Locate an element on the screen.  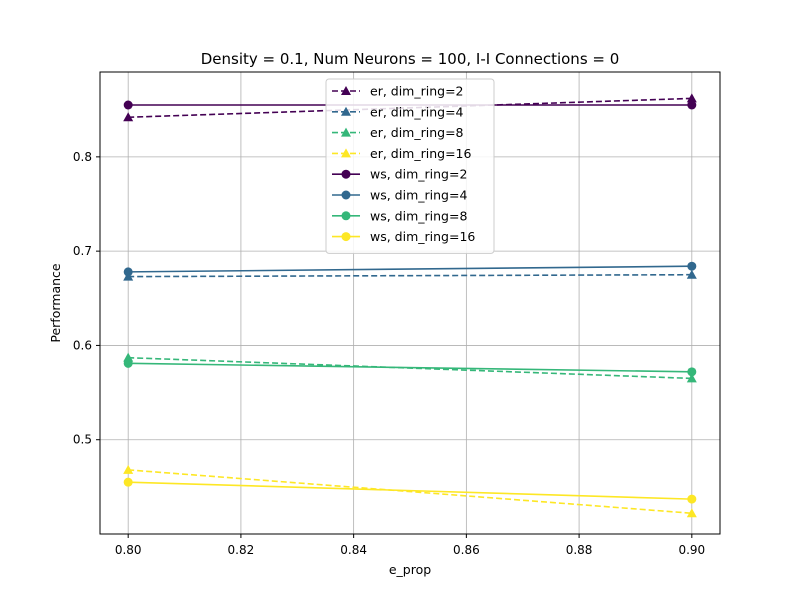
legend-item: er, dim_ring=2 is located at coordinates (398, 91).